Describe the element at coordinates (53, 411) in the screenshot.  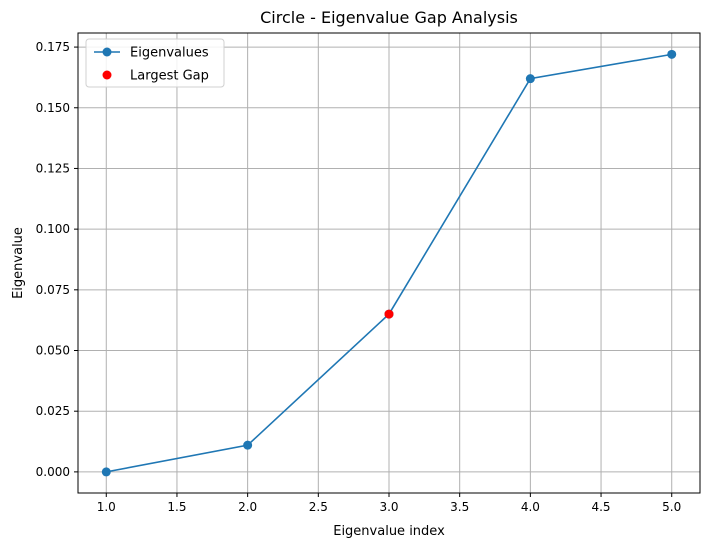
I see `y-tick-label: 0.025` at that location.